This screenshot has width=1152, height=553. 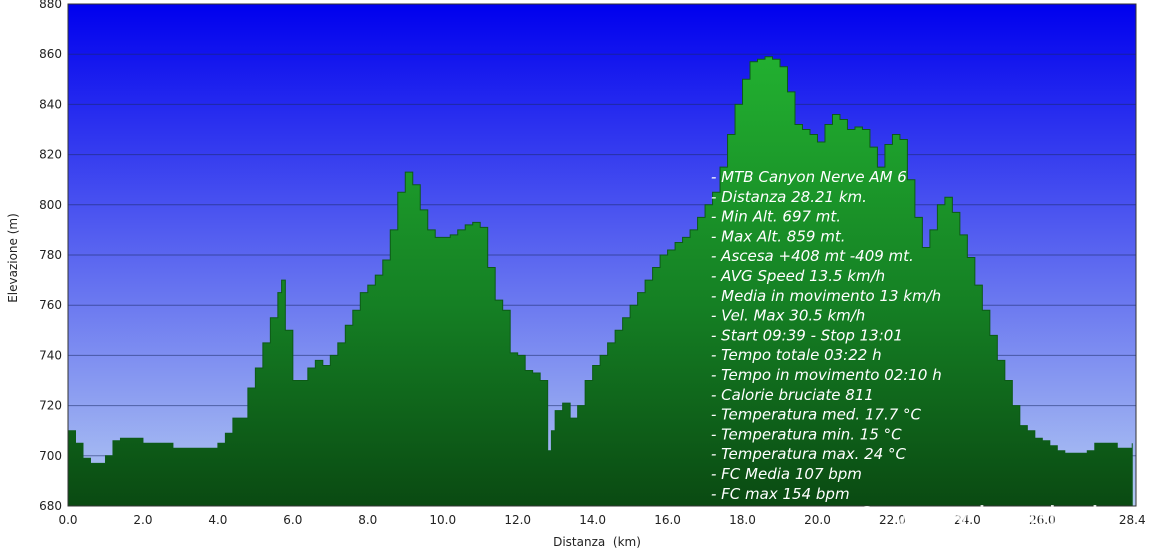 I want to click on y-tick-label: 720, so click(x=50, y=406).